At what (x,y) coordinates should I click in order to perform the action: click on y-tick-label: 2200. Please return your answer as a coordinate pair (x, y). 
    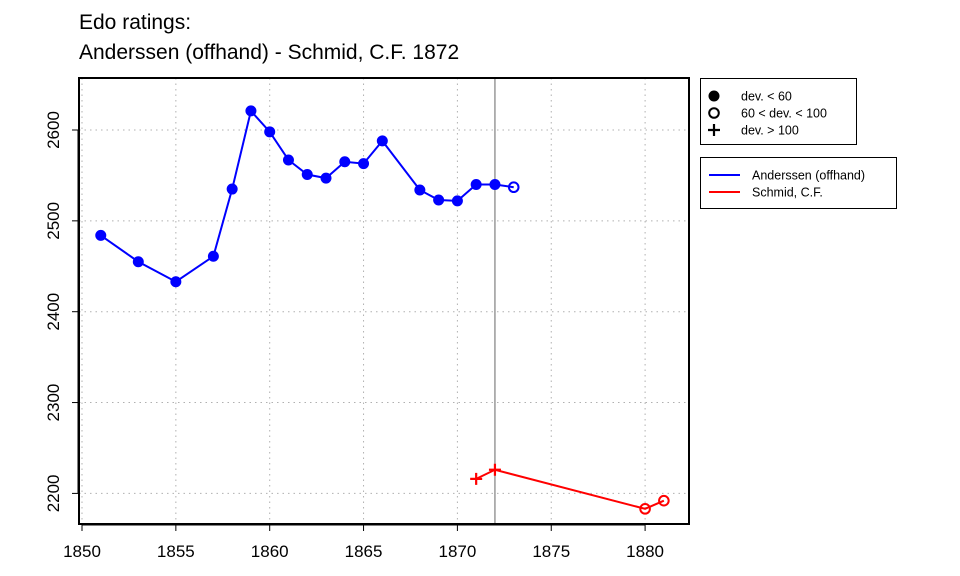
    Looking at the image, I should click on (53, 493).